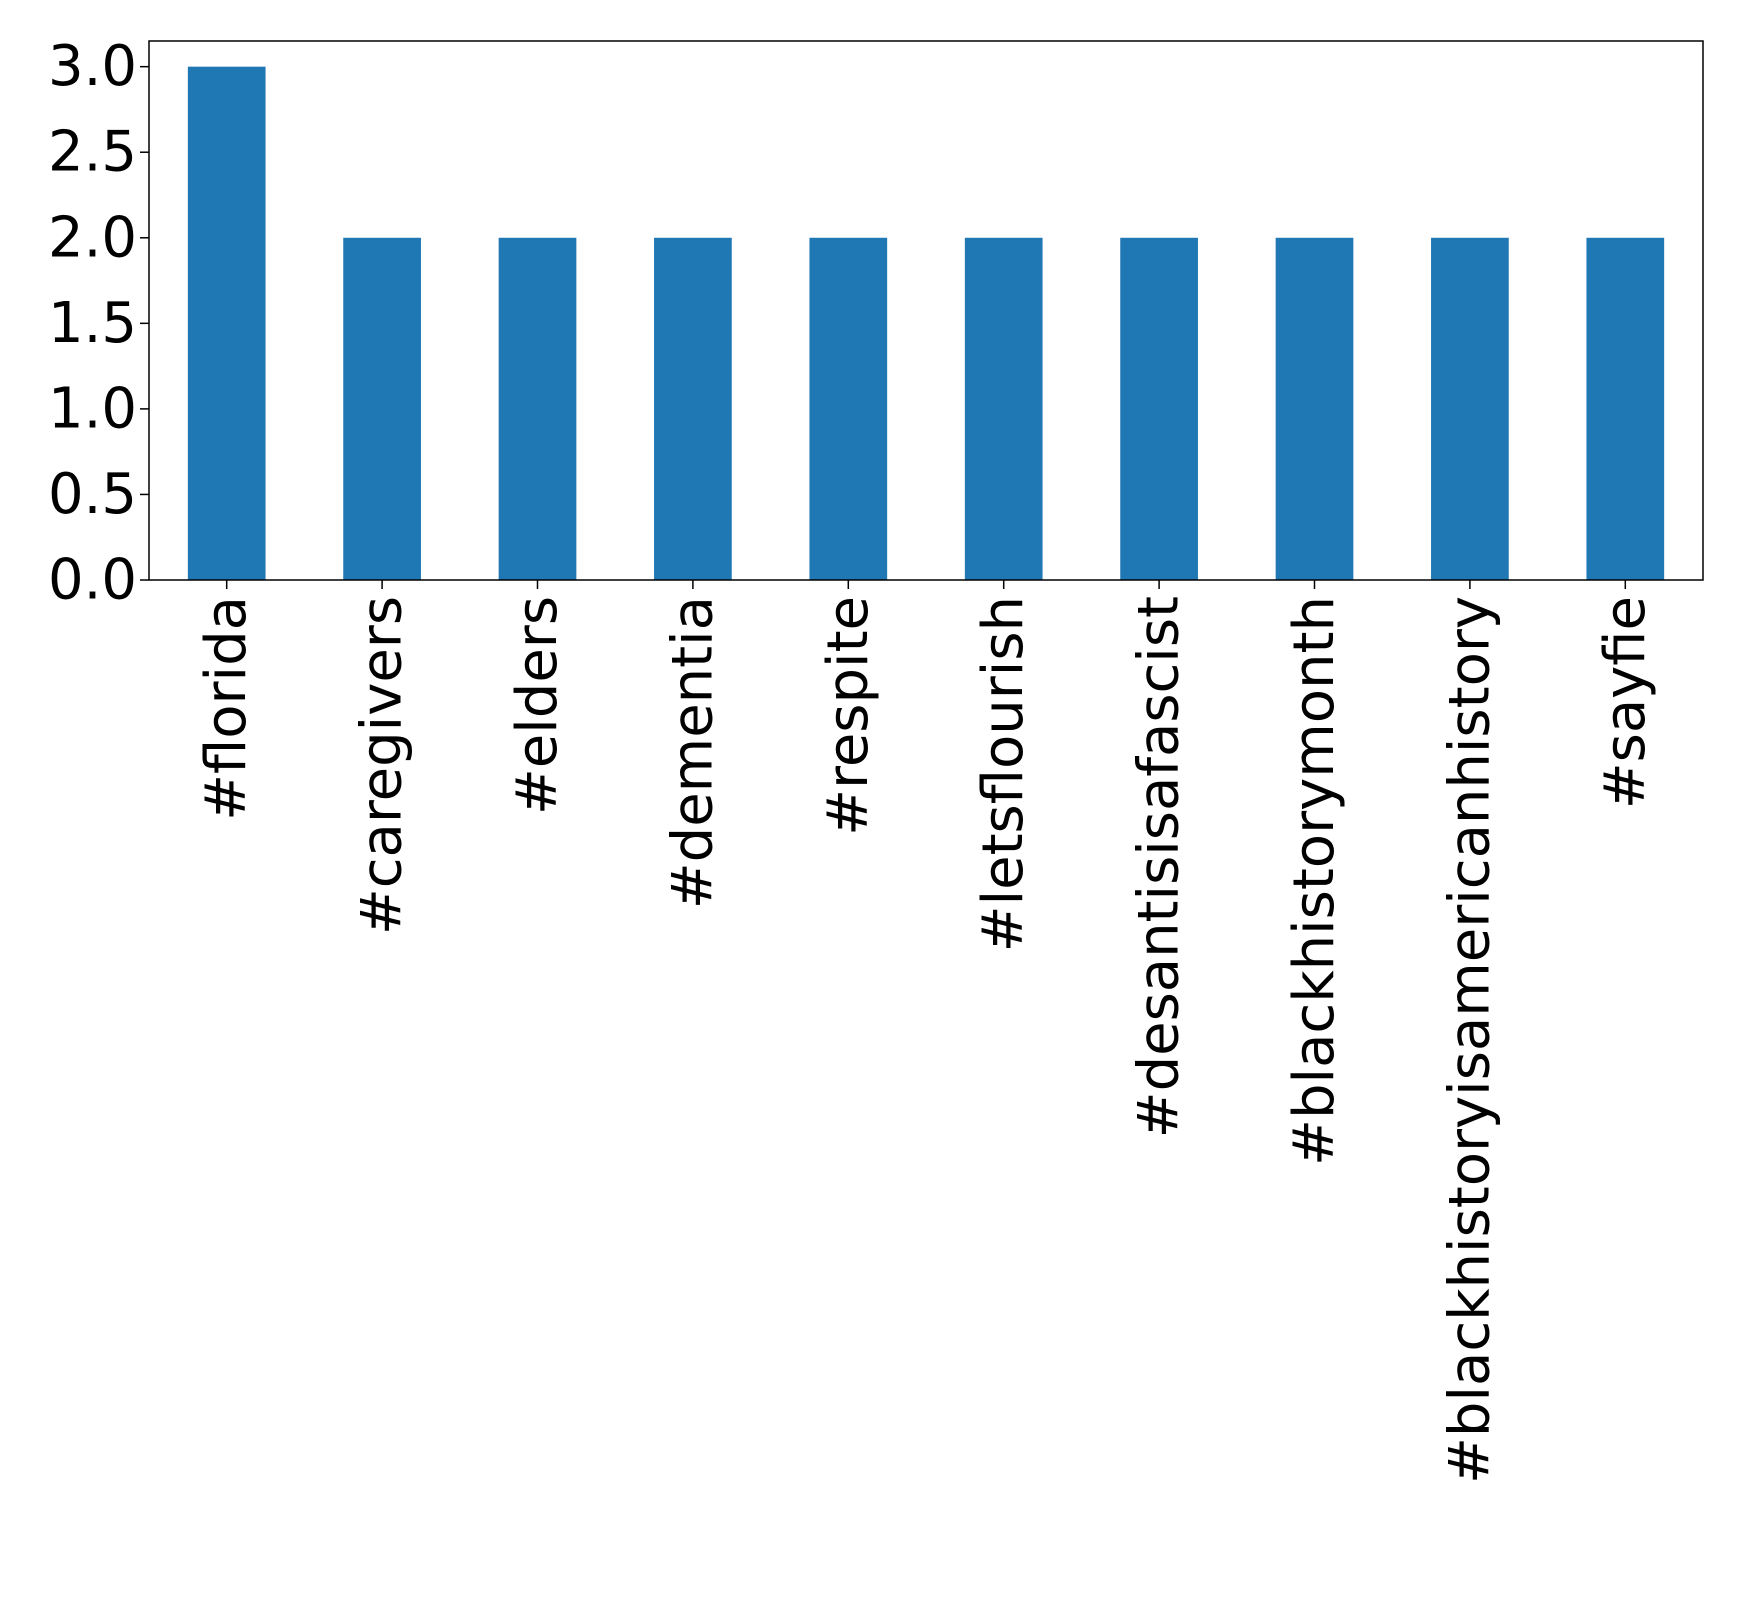 This screenshot has height=1624, width=1739. Describe the element at coordinates (1625, 408) in the screenshot. I see `bar-sayfie` at that location.